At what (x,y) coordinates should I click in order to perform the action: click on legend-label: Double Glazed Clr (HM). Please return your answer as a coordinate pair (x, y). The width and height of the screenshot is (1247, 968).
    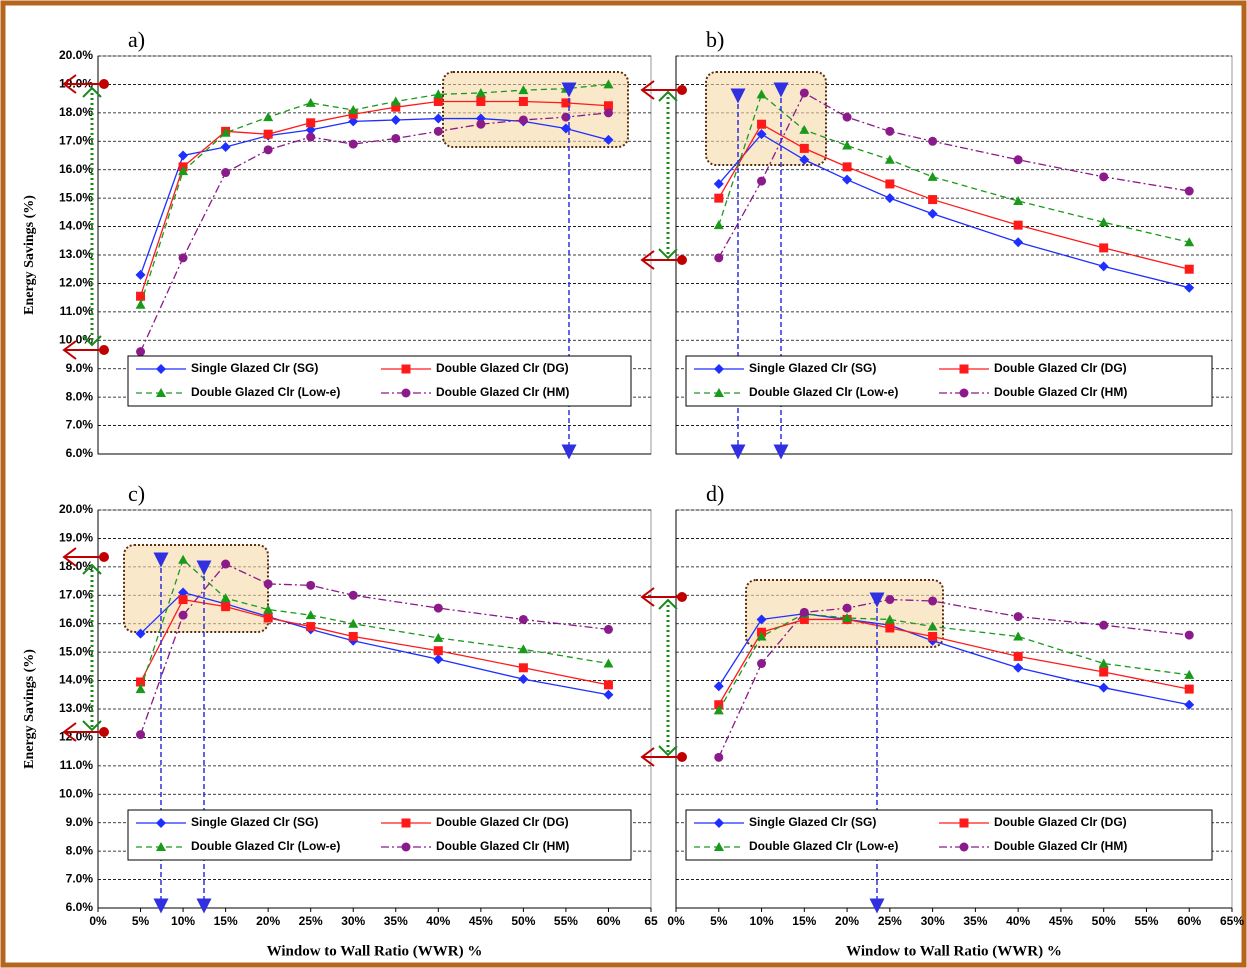
    Looking at the image, I should click on (502, 846).